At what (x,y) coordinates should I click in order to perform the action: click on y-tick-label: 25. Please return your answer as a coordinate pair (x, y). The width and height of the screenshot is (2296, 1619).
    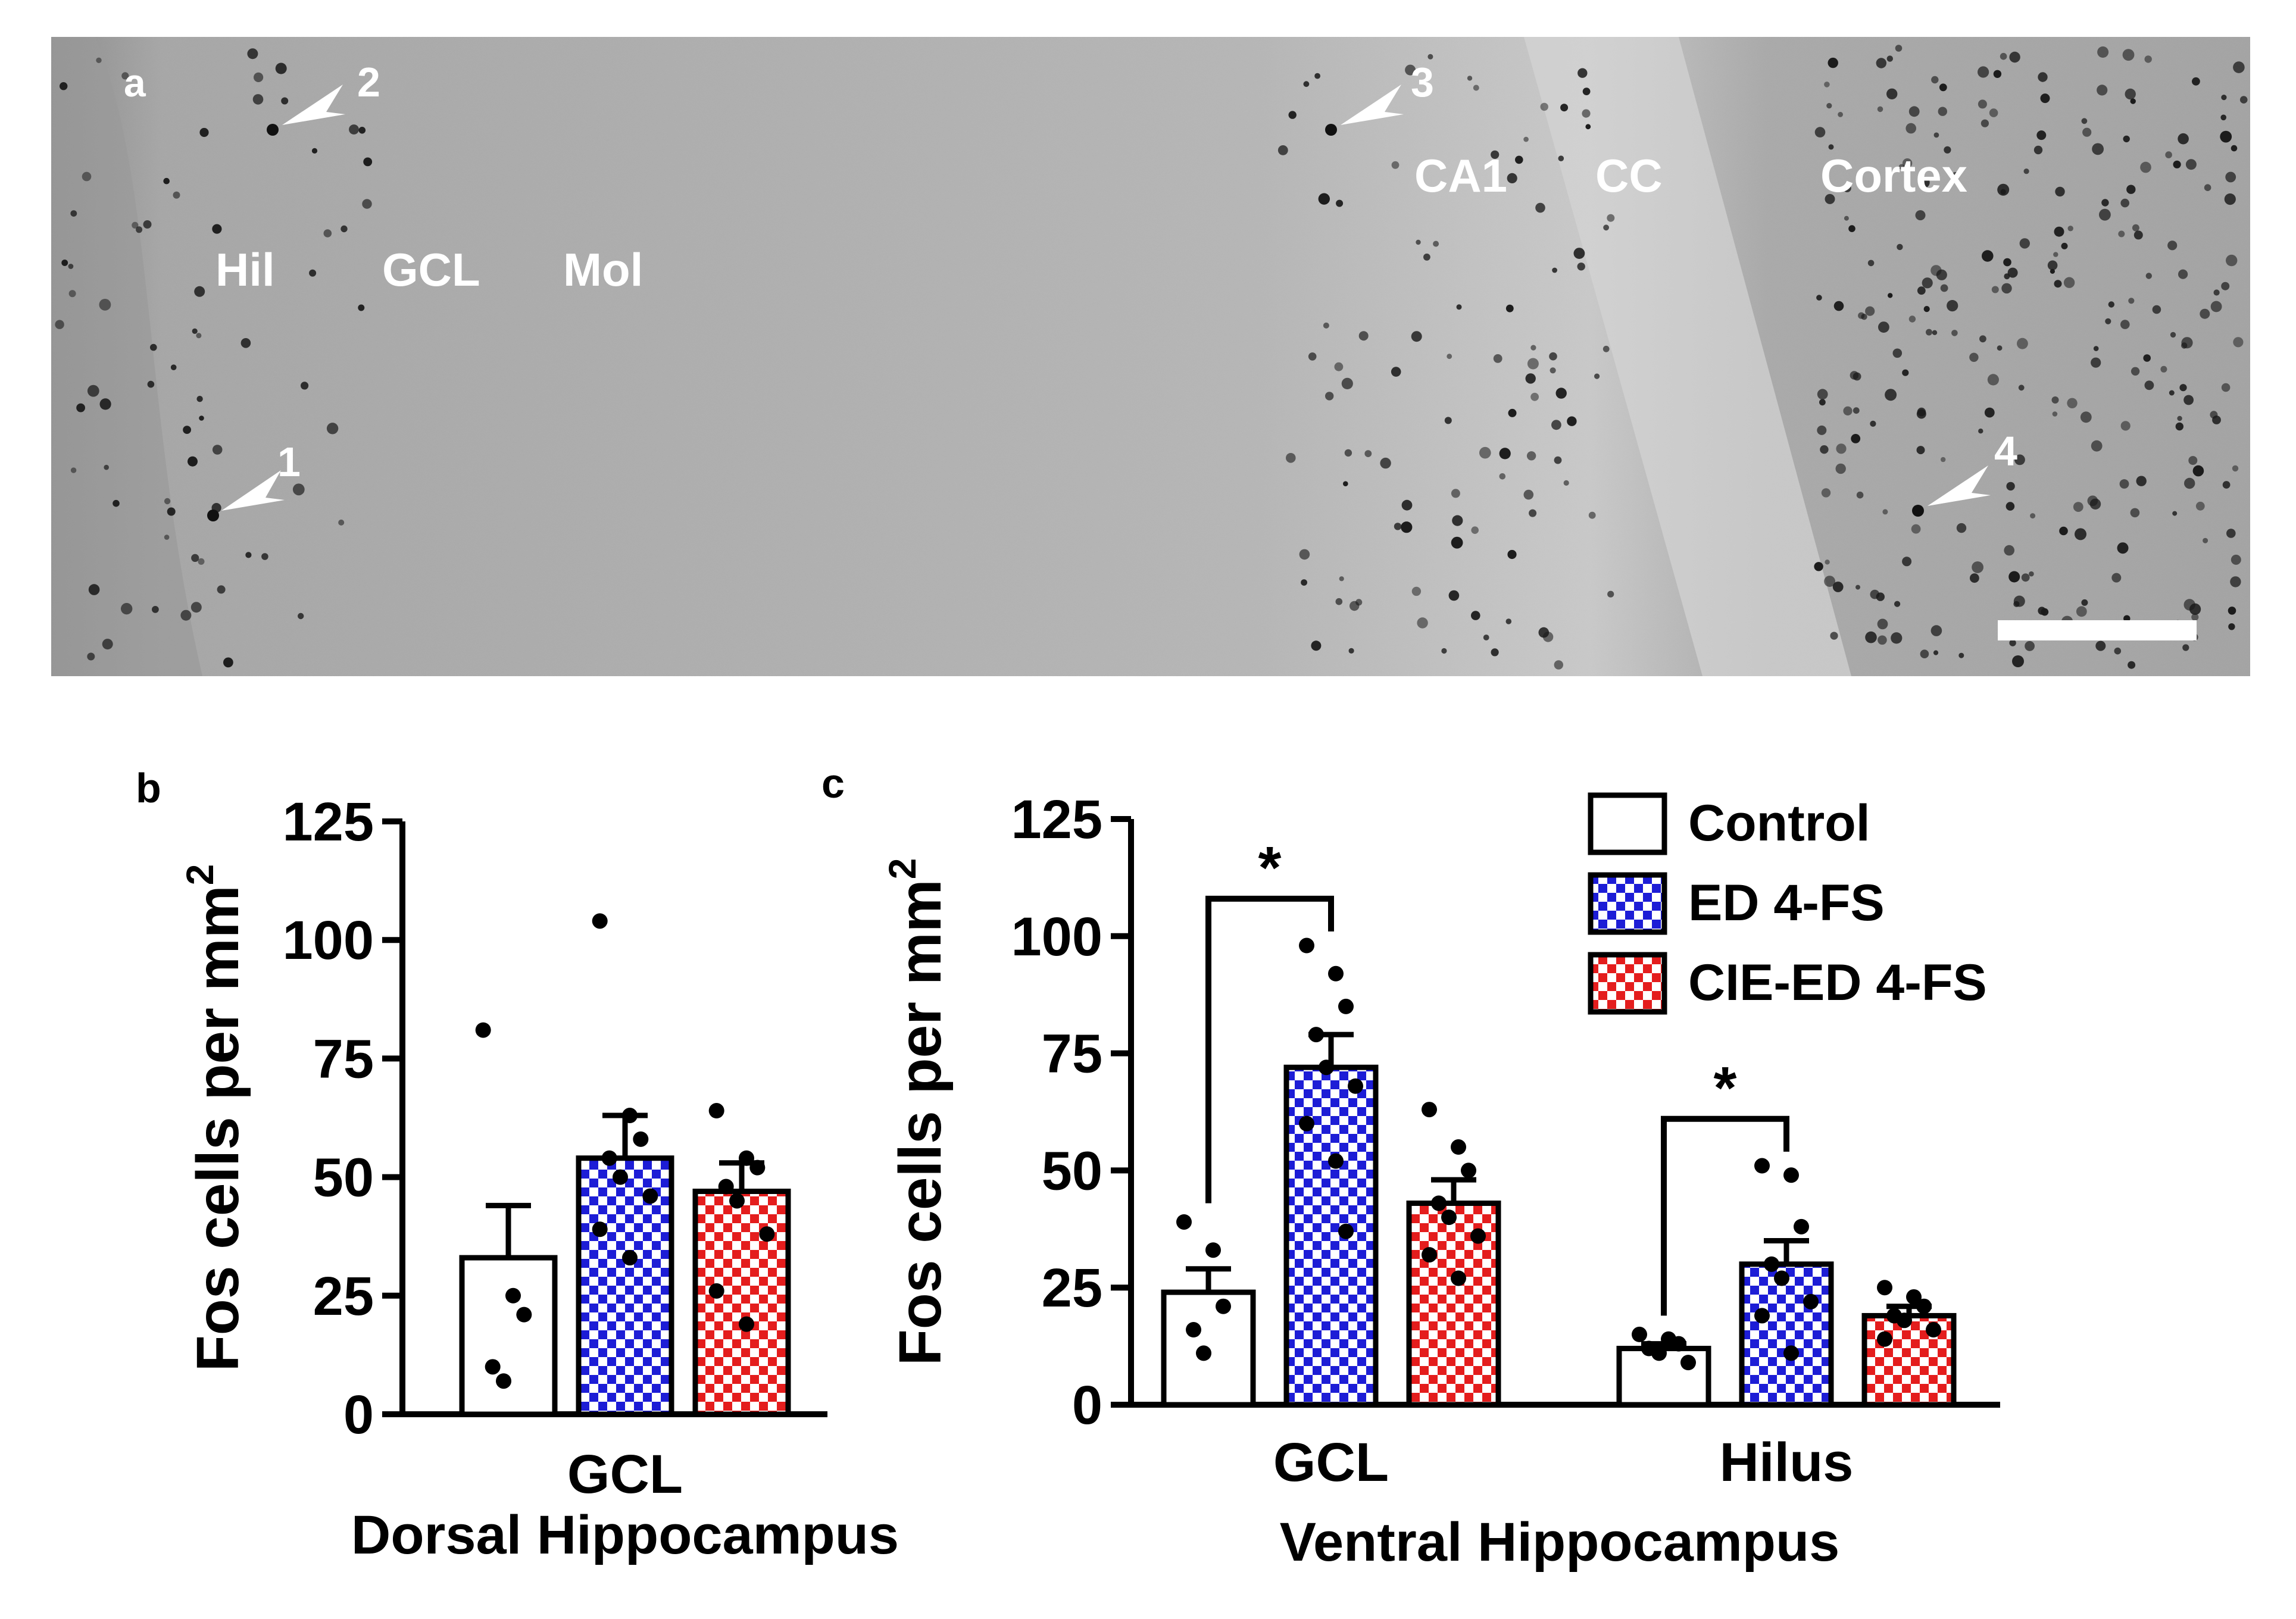
    Looking at the image, I should click on (1072, 1288).